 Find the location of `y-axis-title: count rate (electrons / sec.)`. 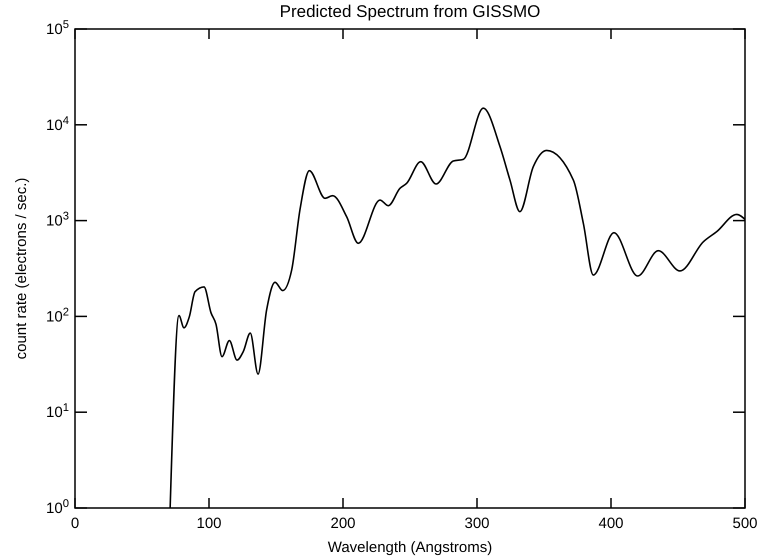

y-axis-title: count rate (electrons / sec.) is located at coordinates (21, 269).